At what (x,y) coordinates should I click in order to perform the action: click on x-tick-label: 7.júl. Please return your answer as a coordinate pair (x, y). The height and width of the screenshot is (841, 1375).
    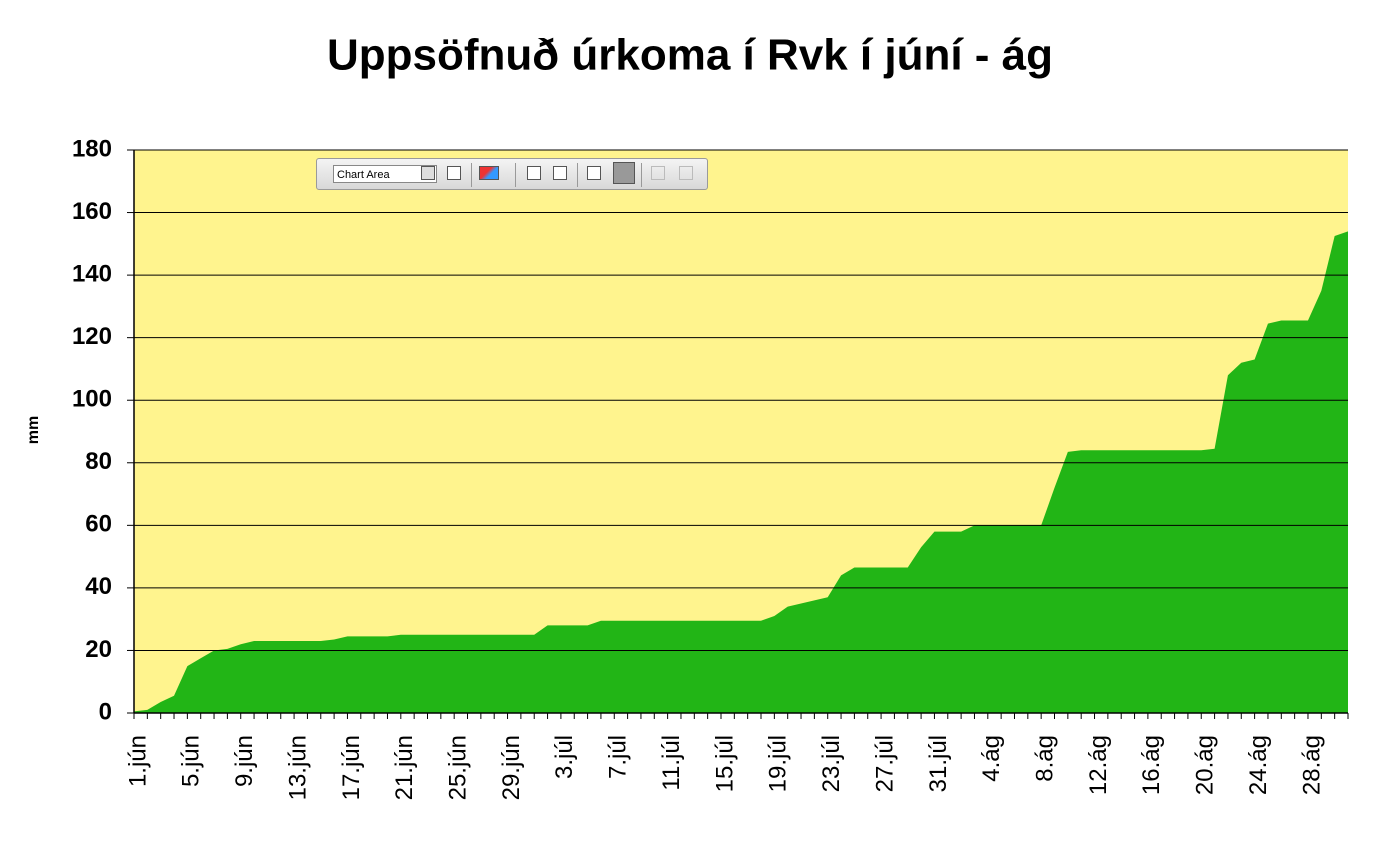
    Looking at the image, I should click on (618, 757).